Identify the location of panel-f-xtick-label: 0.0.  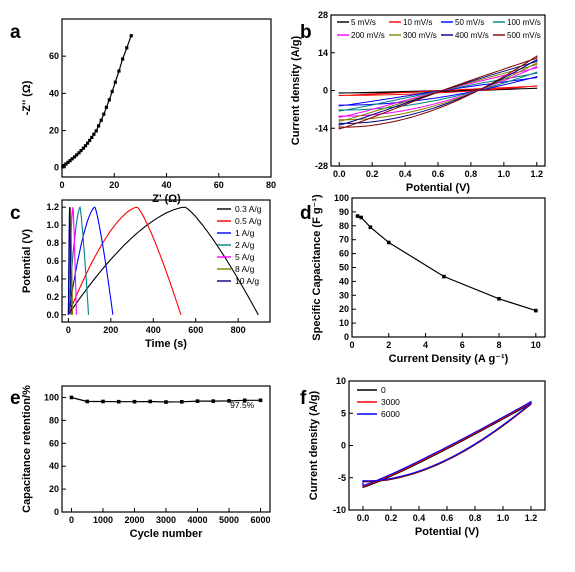
(363, 518).